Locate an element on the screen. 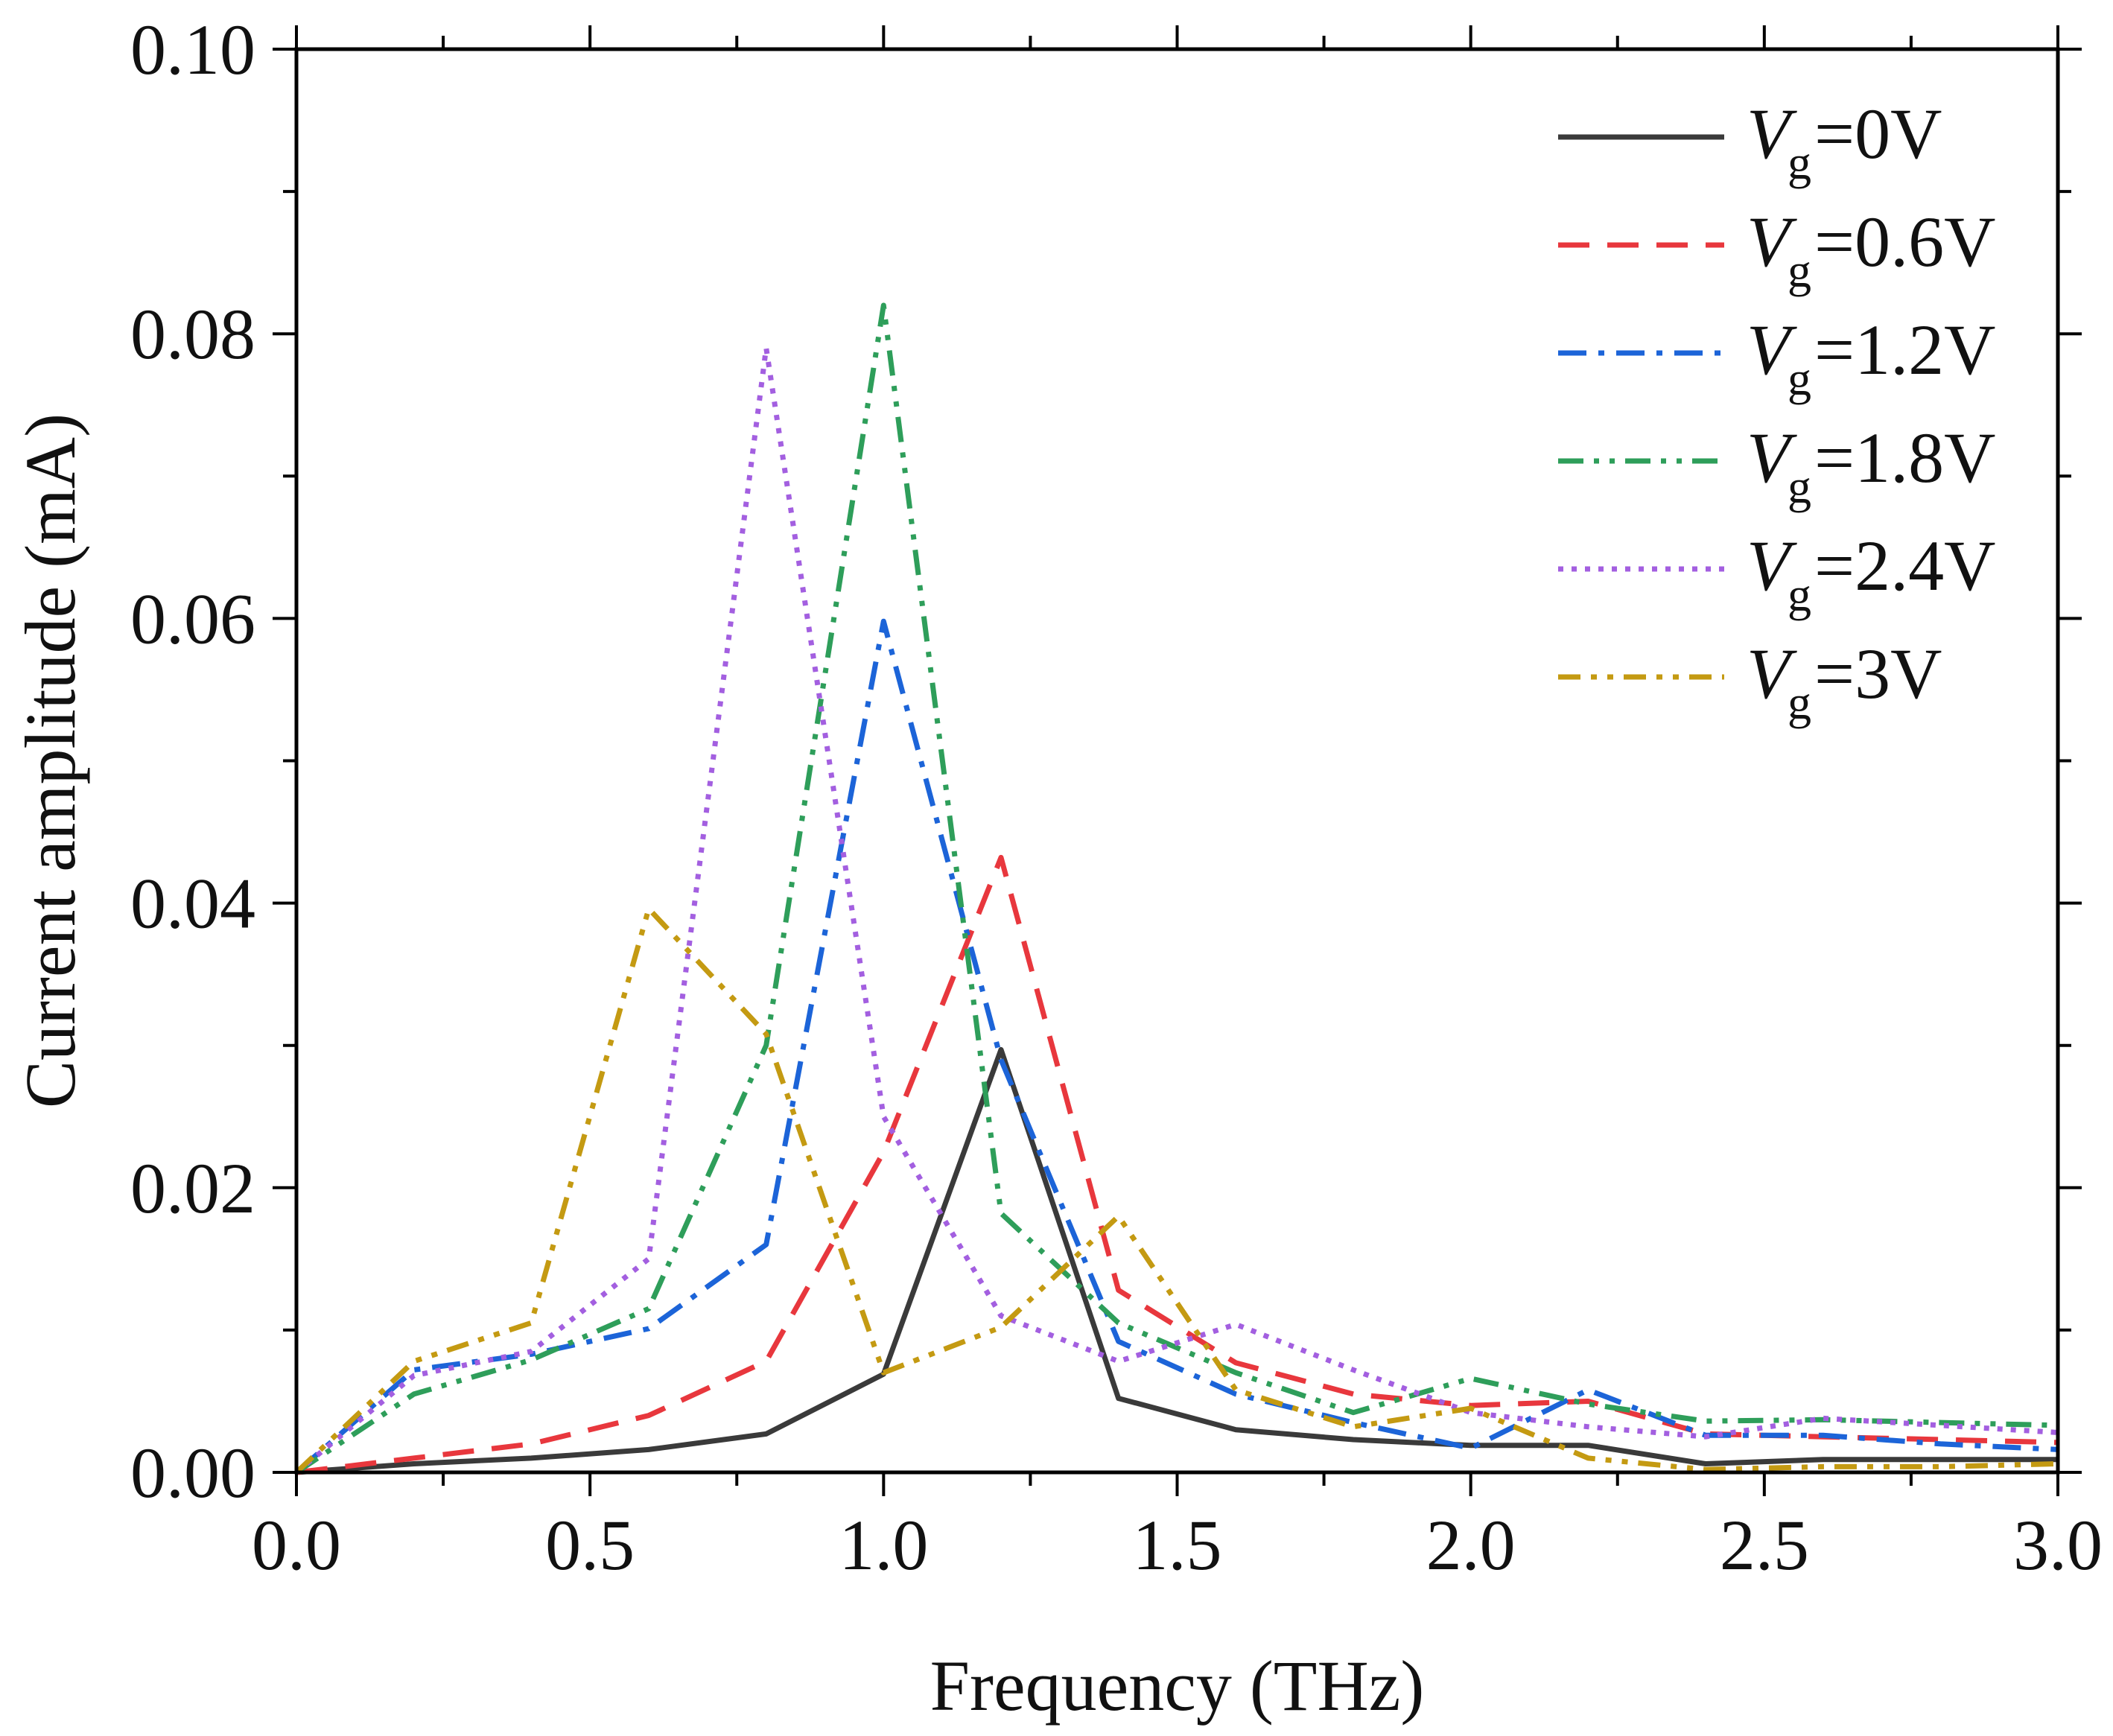 The image size is (2113, 1736). y-axis-title: Current amplitude (mA) is located at coordinates (50, 760).